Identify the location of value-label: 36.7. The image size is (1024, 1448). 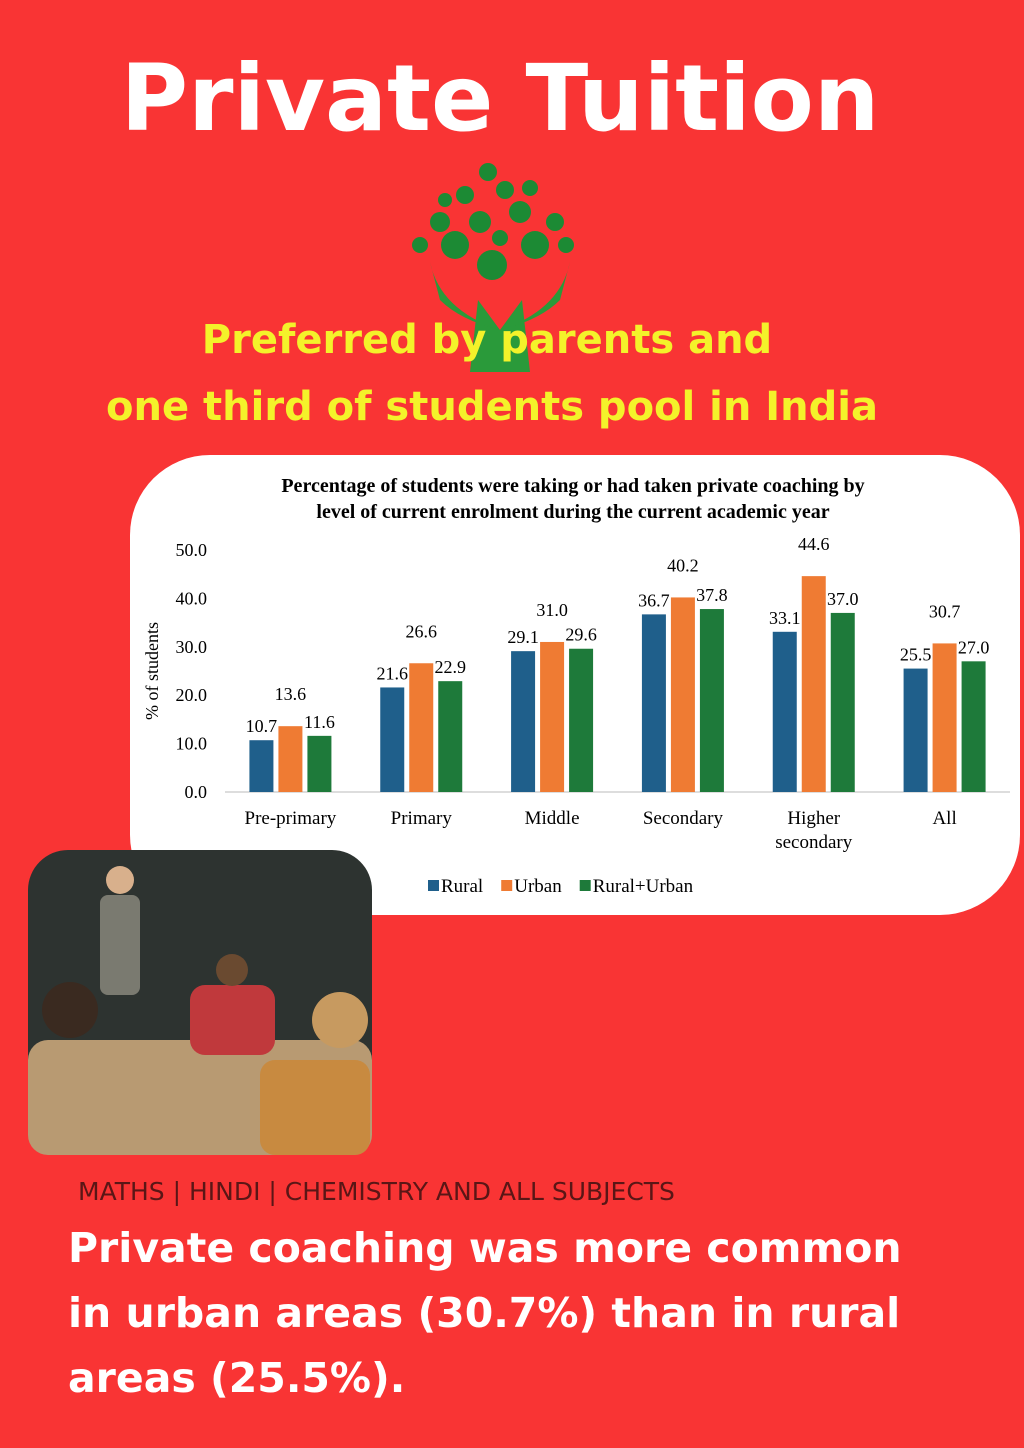
(654, 600).